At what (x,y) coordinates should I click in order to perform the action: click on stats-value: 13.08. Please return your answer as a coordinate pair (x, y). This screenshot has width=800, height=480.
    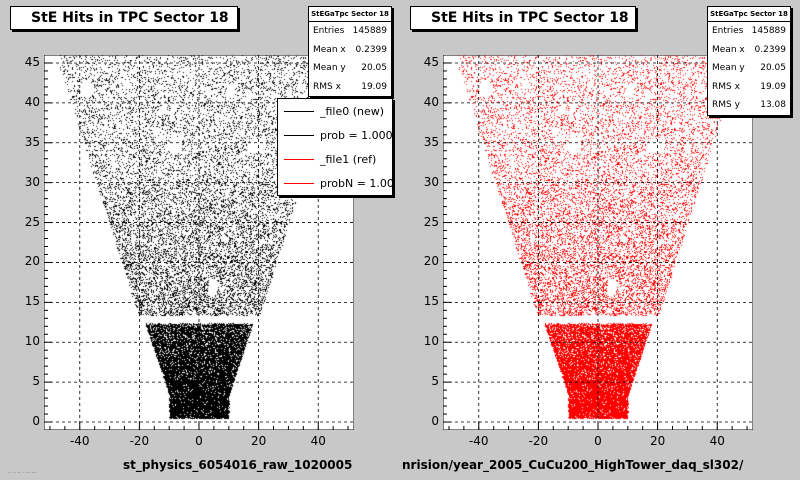
    Looking at the image, I should click on (773, 105).